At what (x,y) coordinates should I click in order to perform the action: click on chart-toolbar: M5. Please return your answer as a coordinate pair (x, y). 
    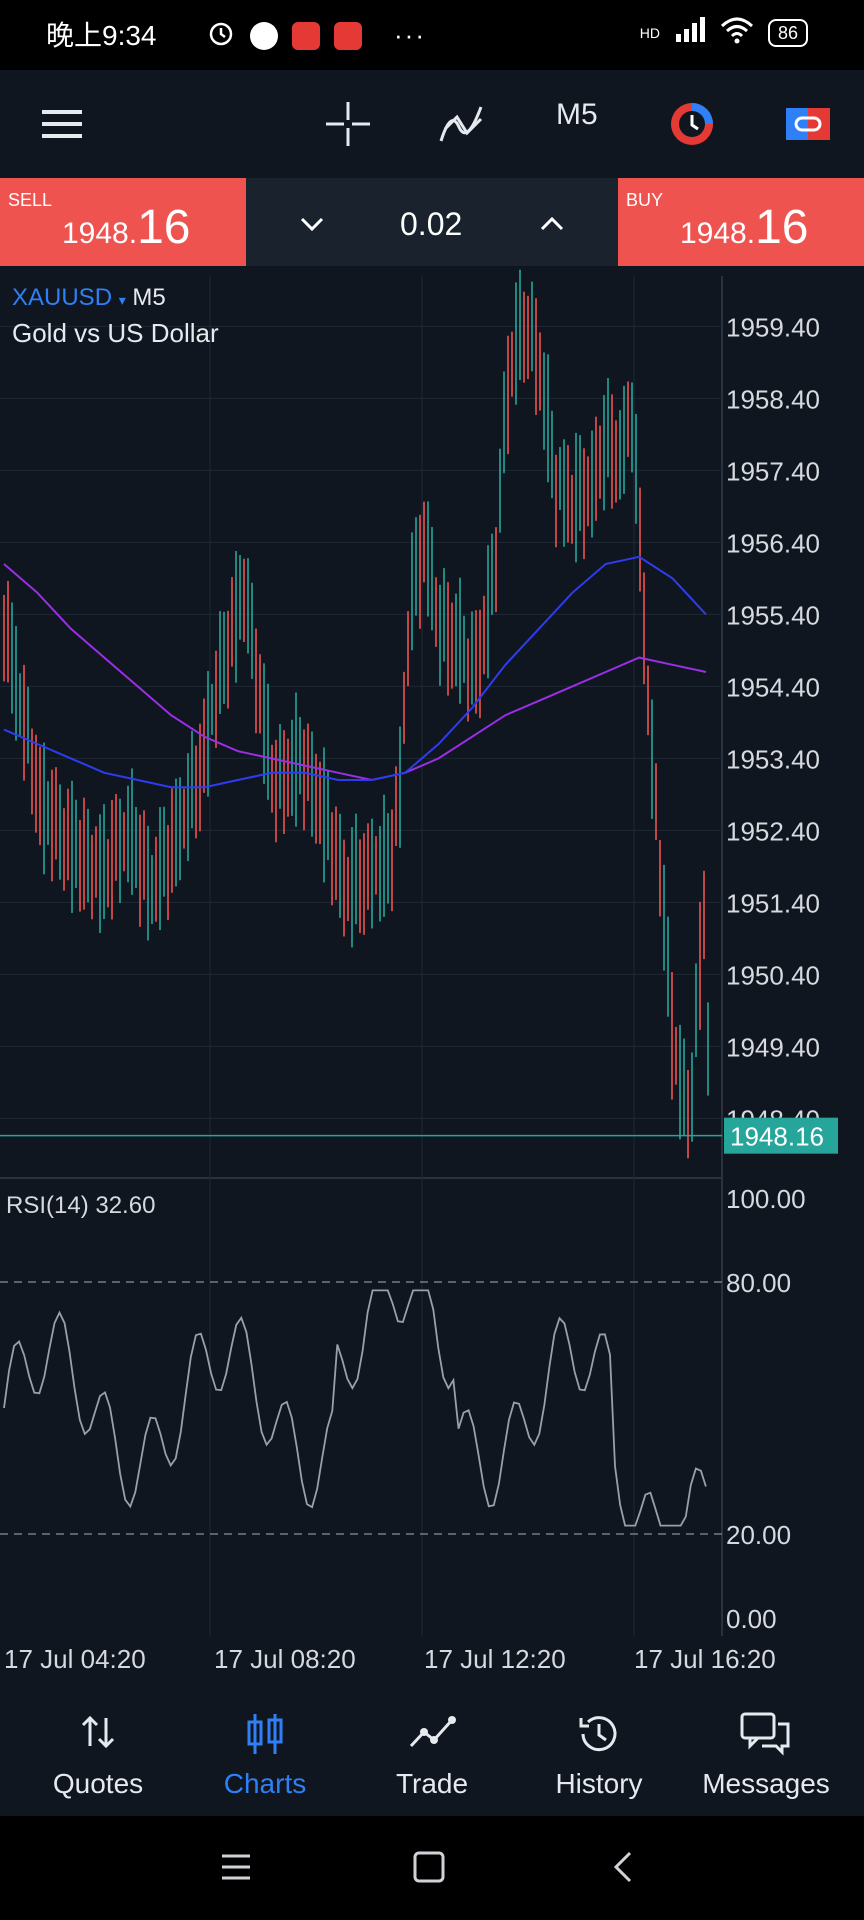
    Looking at the image, I should click on (432, 124).